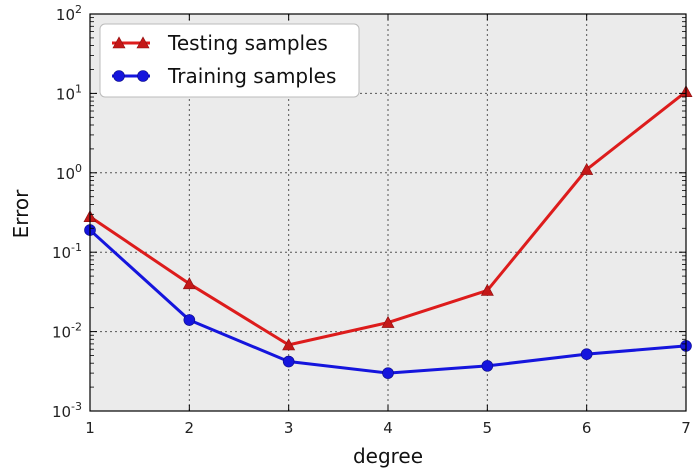  I want to click on y-axis-label: Error, so click(21, 214).